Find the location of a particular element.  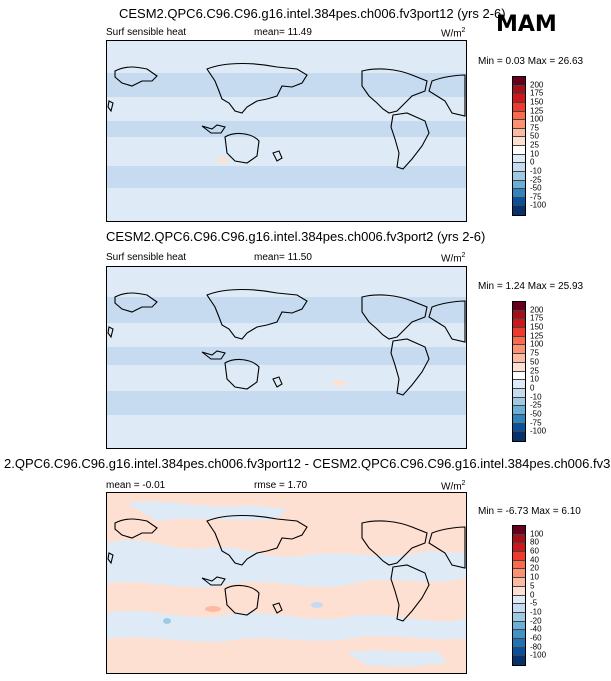

colorbar-tick-label: 150 is located at coordinates (537, 102).